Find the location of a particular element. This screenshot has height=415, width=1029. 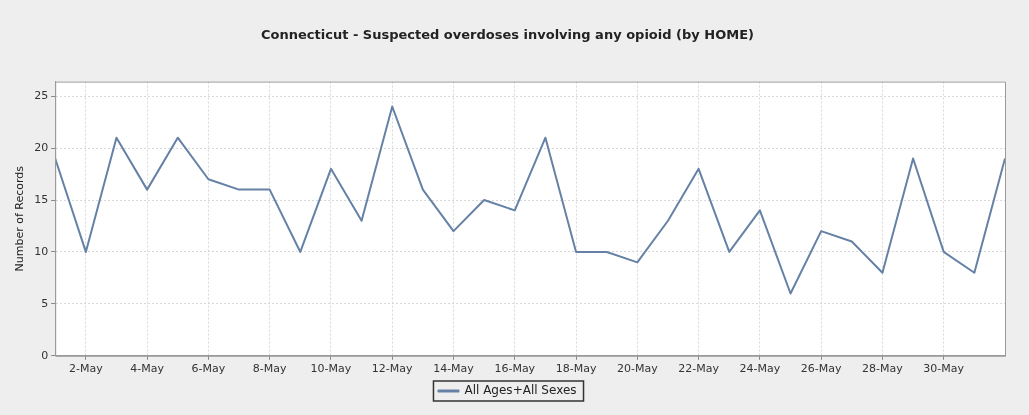

x-tick-label: 12-May is located at coordinates (392, 369).